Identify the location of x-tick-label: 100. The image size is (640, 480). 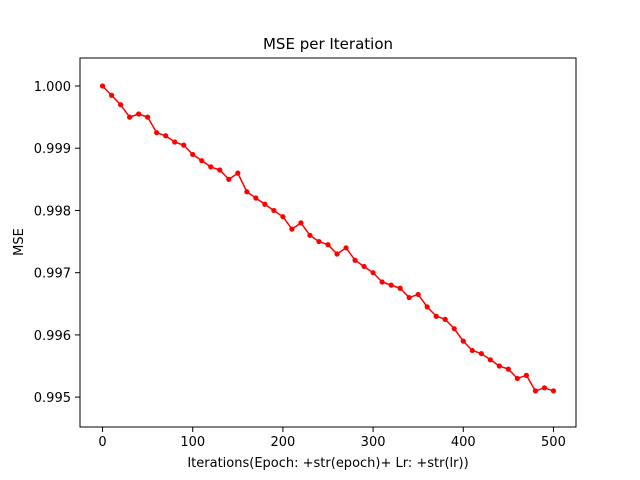
(192, 442).